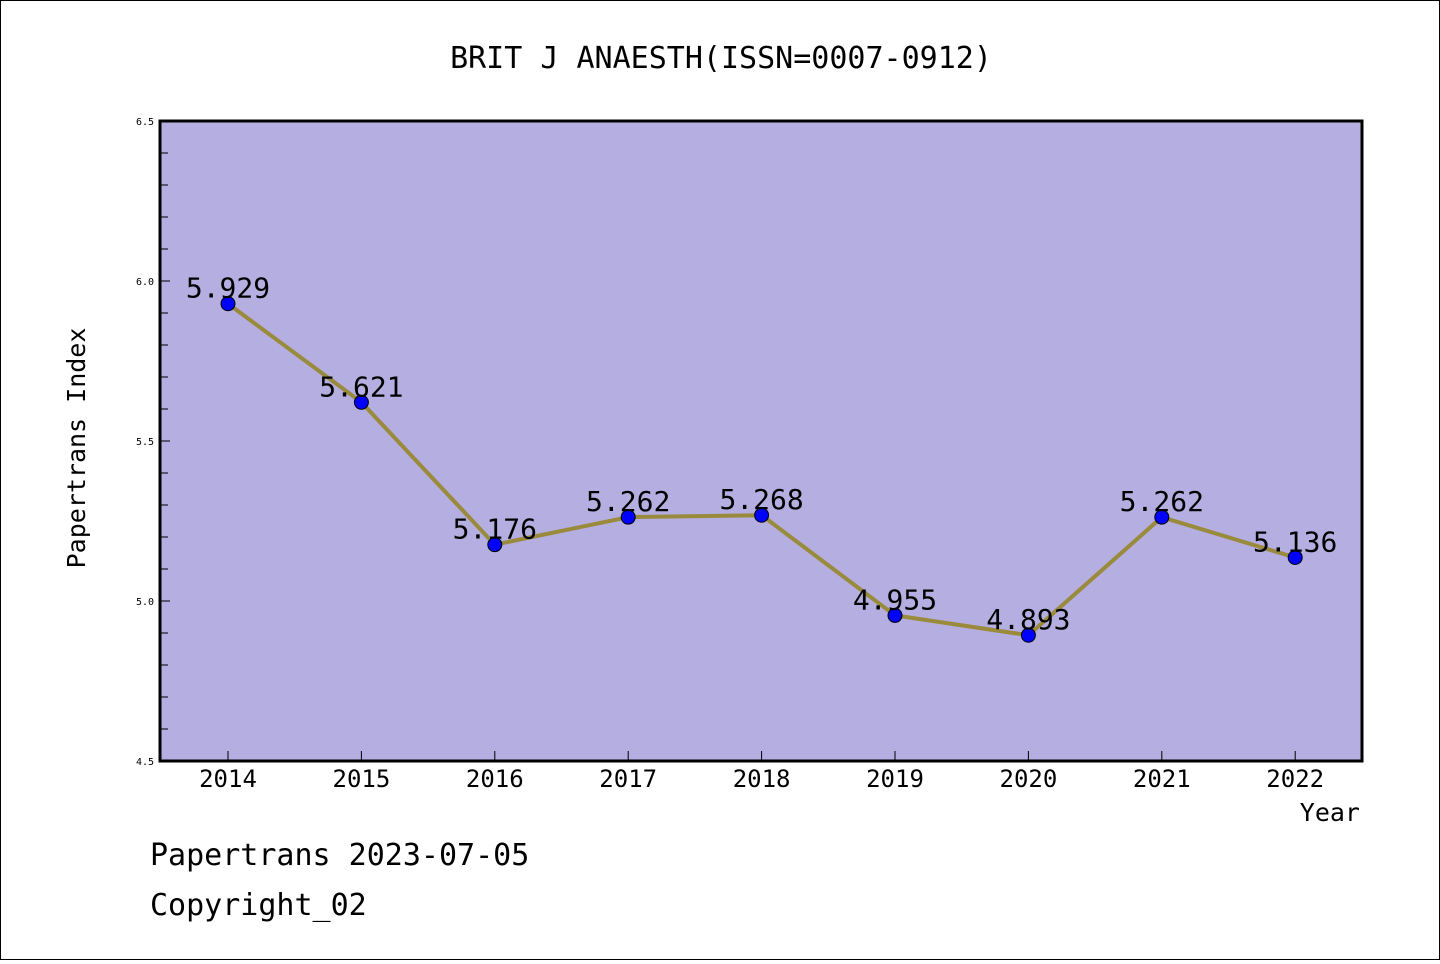 This screenshot has height=964, width=1440. What do you see at coordinates (228, 288) in the screenshot?
I see `data-label: 5.929` at bounding box center [228, 288].